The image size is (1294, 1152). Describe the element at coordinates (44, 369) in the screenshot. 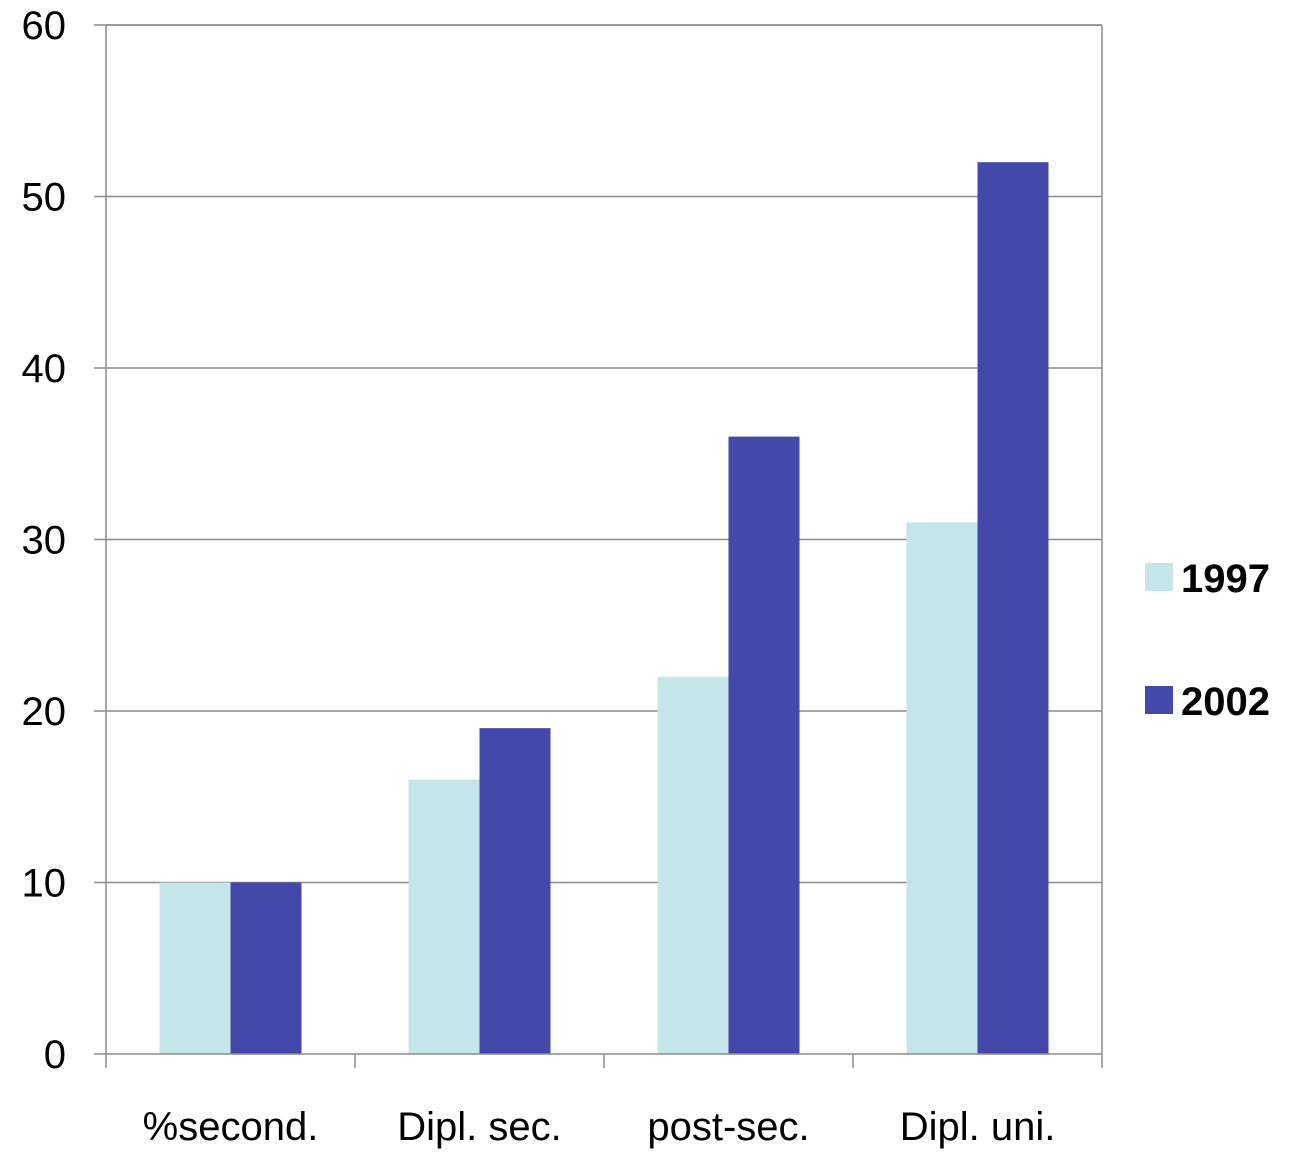

I see `y-tick-label: 40` at that location.